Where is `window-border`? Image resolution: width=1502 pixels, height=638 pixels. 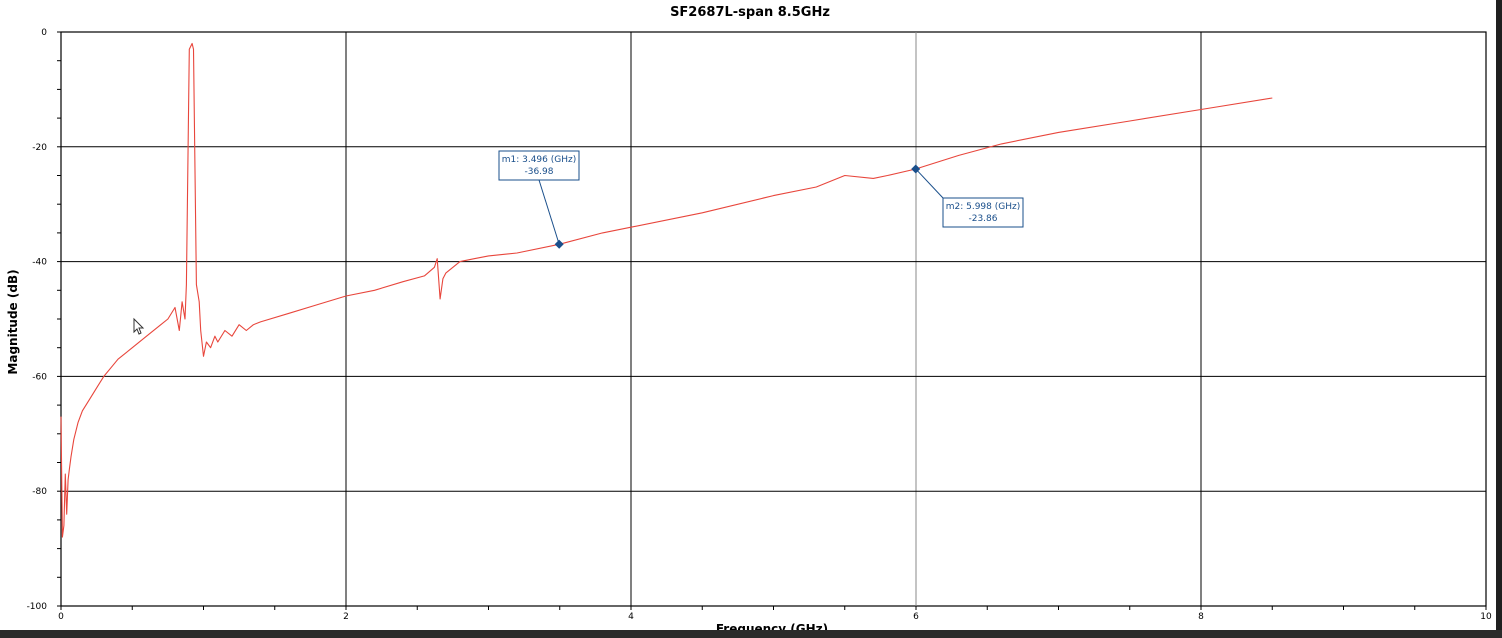 window-border is located at coordinates (1499, 319).